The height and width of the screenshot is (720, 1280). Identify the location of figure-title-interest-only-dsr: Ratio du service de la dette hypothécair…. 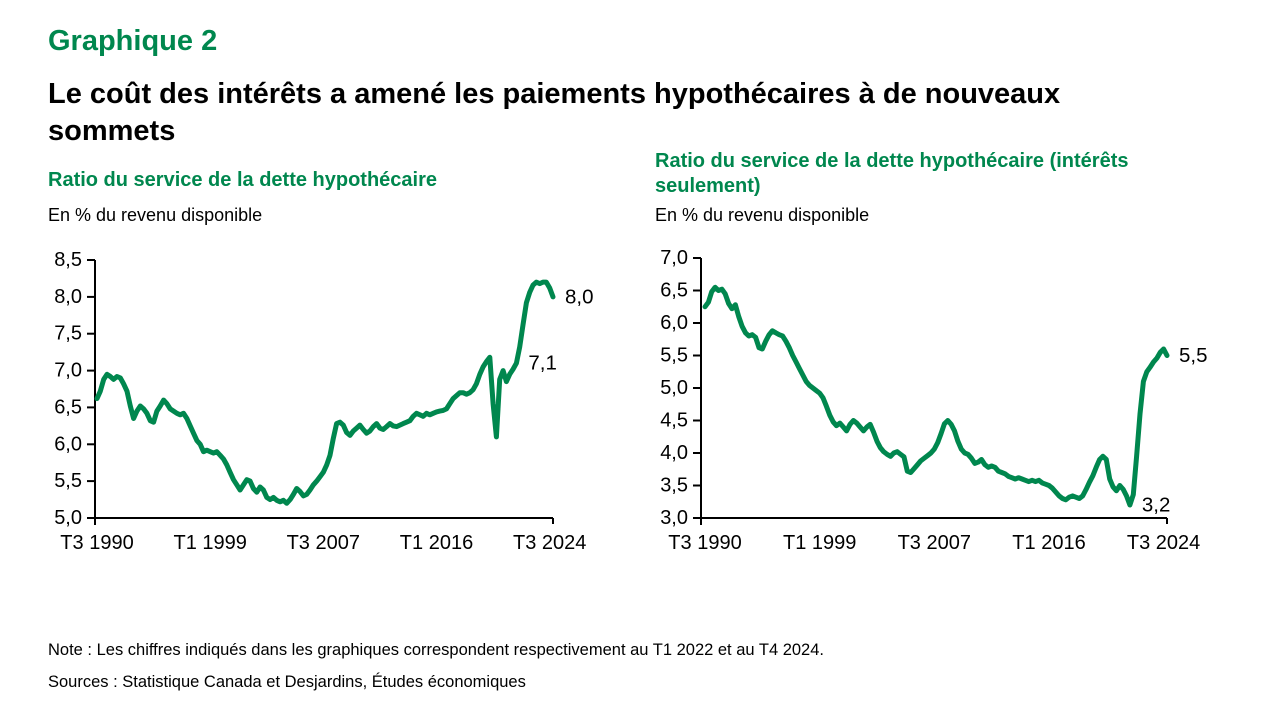
(892, 173).